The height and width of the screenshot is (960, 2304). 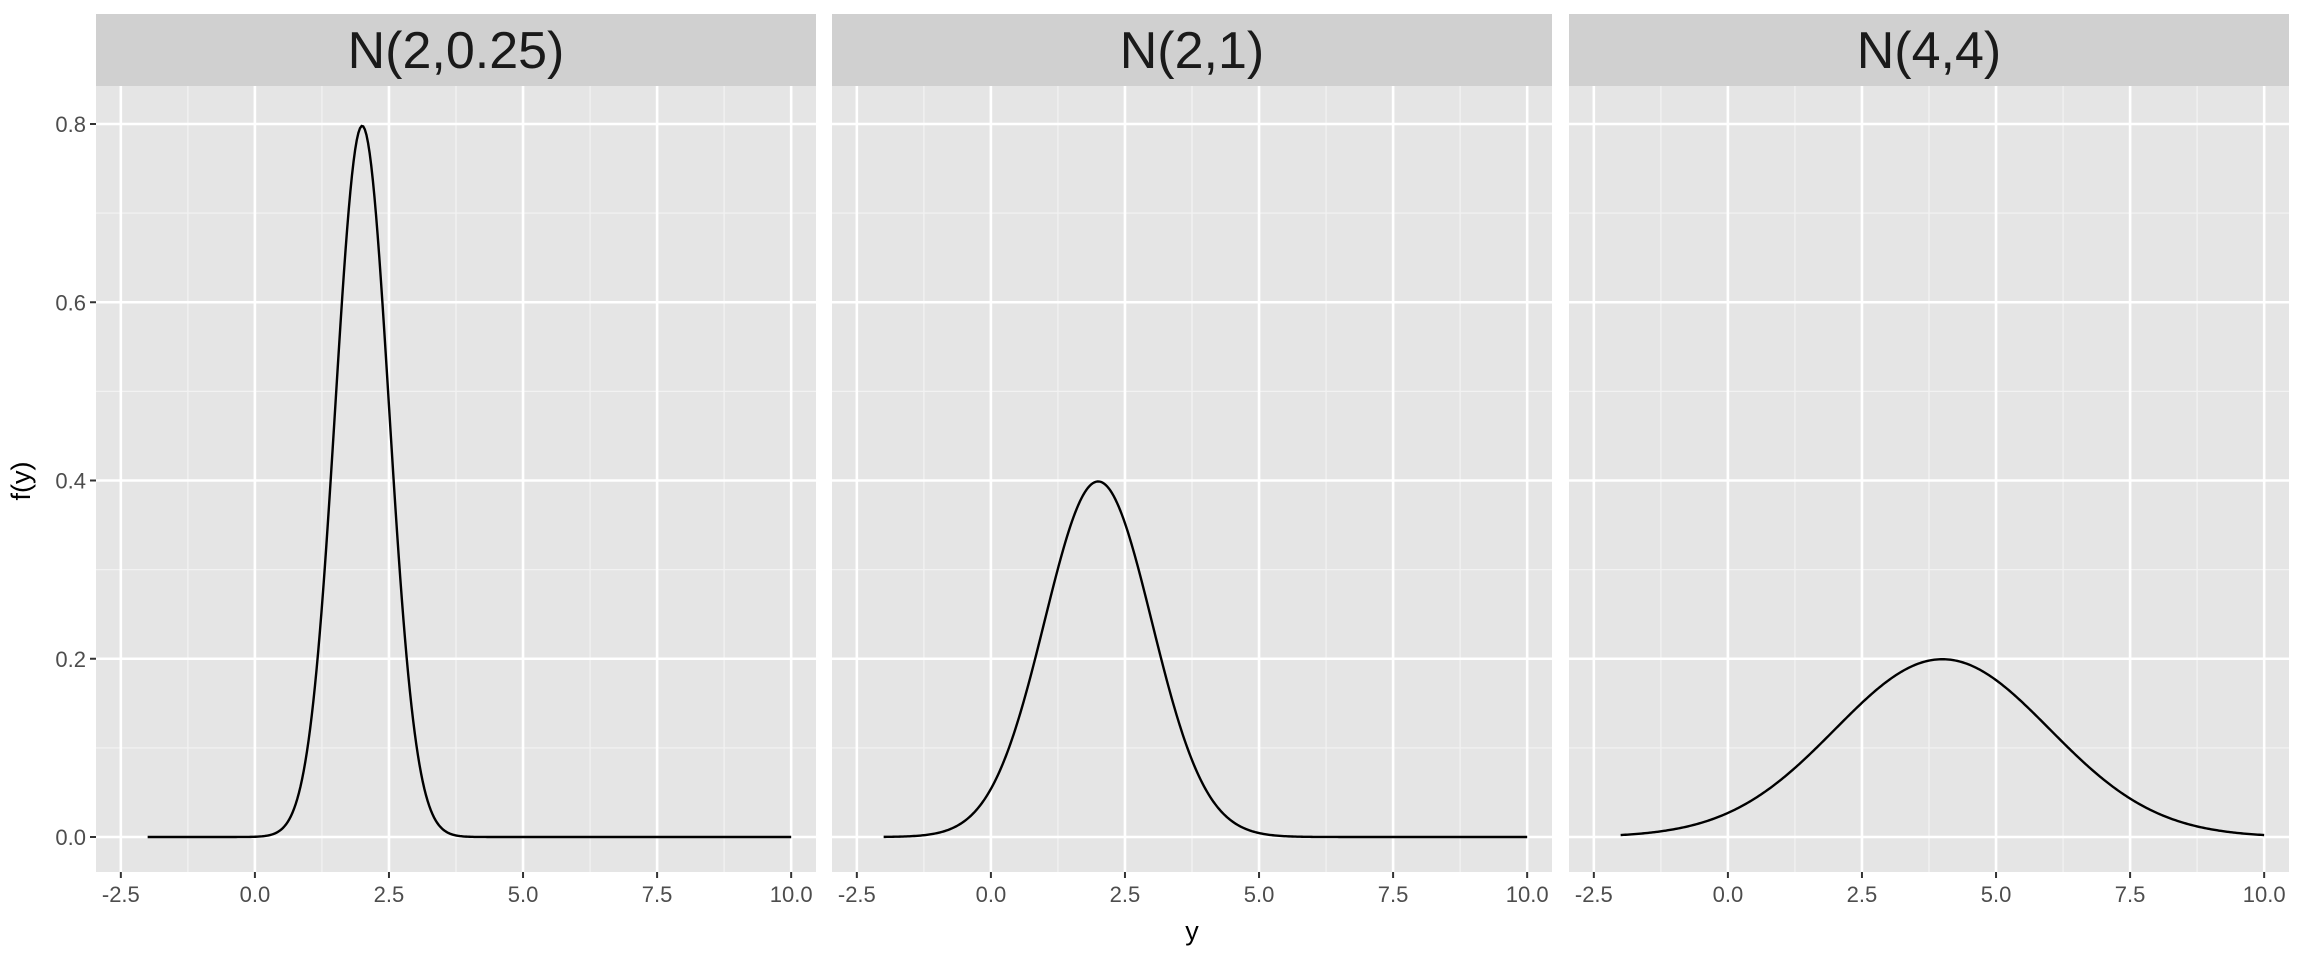 I want to click on panel-title: N(2,1), so click(x=1192, y=51).